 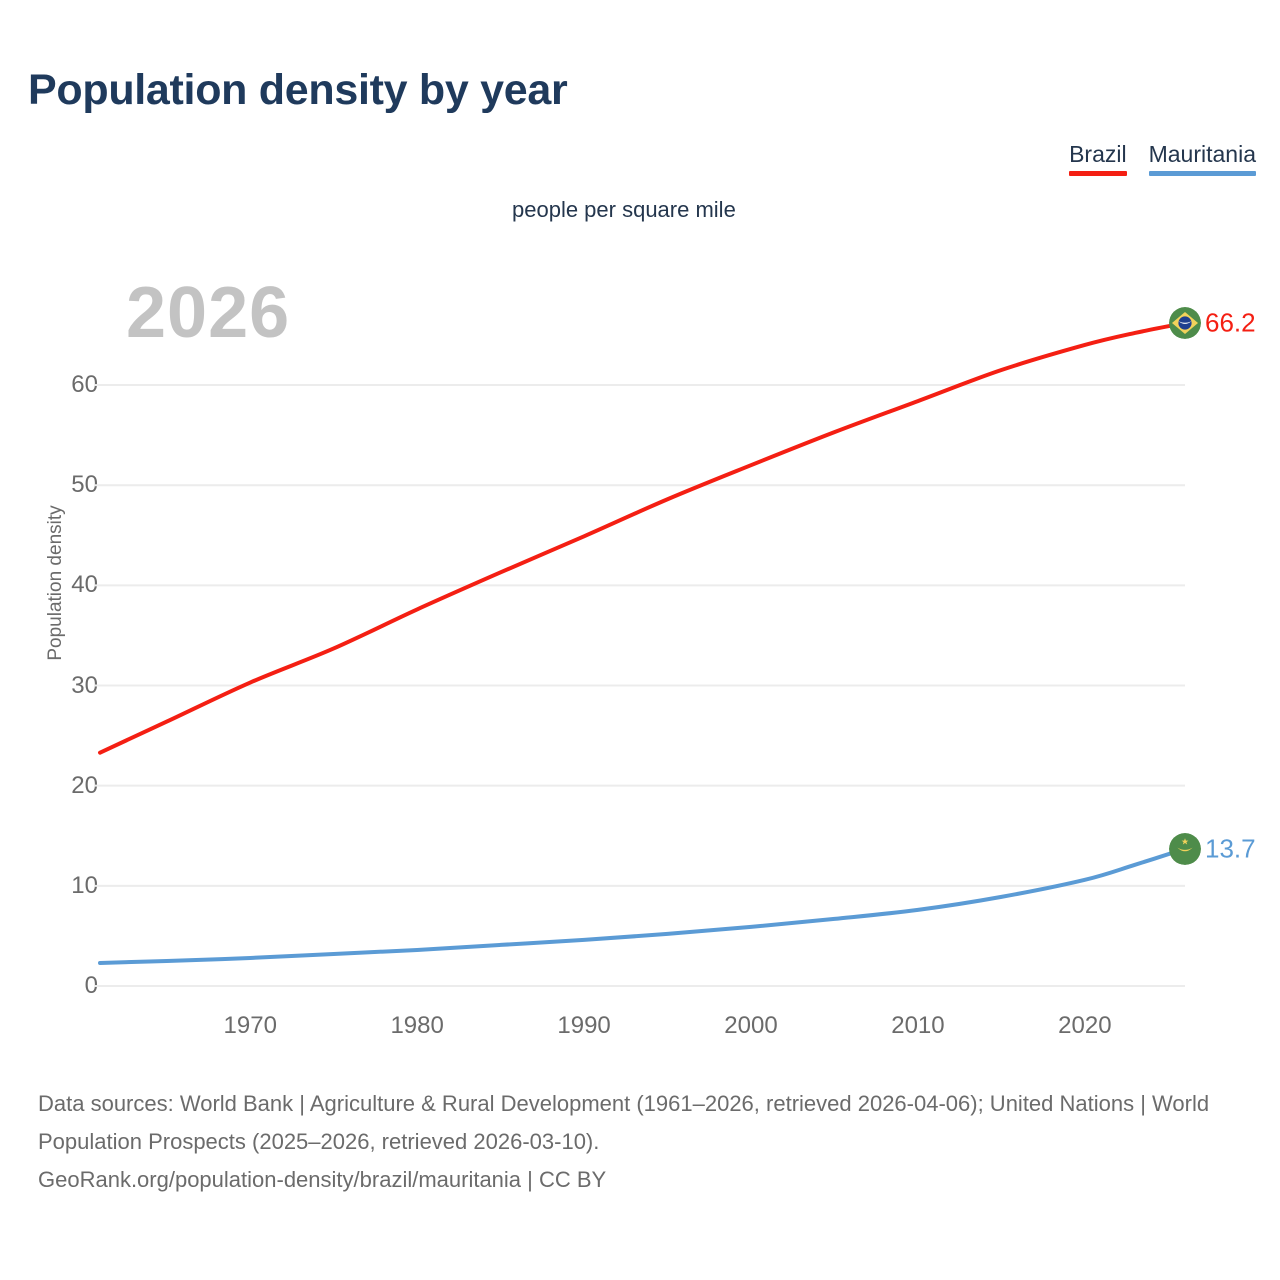 I want to click on y-tick-label: 0, so click(x=91, y=985).